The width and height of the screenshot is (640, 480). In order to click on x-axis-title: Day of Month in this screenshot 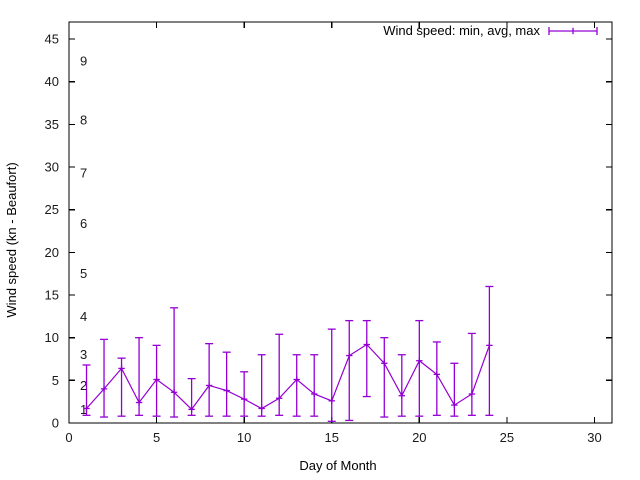, I will do `click(337, 465)`.